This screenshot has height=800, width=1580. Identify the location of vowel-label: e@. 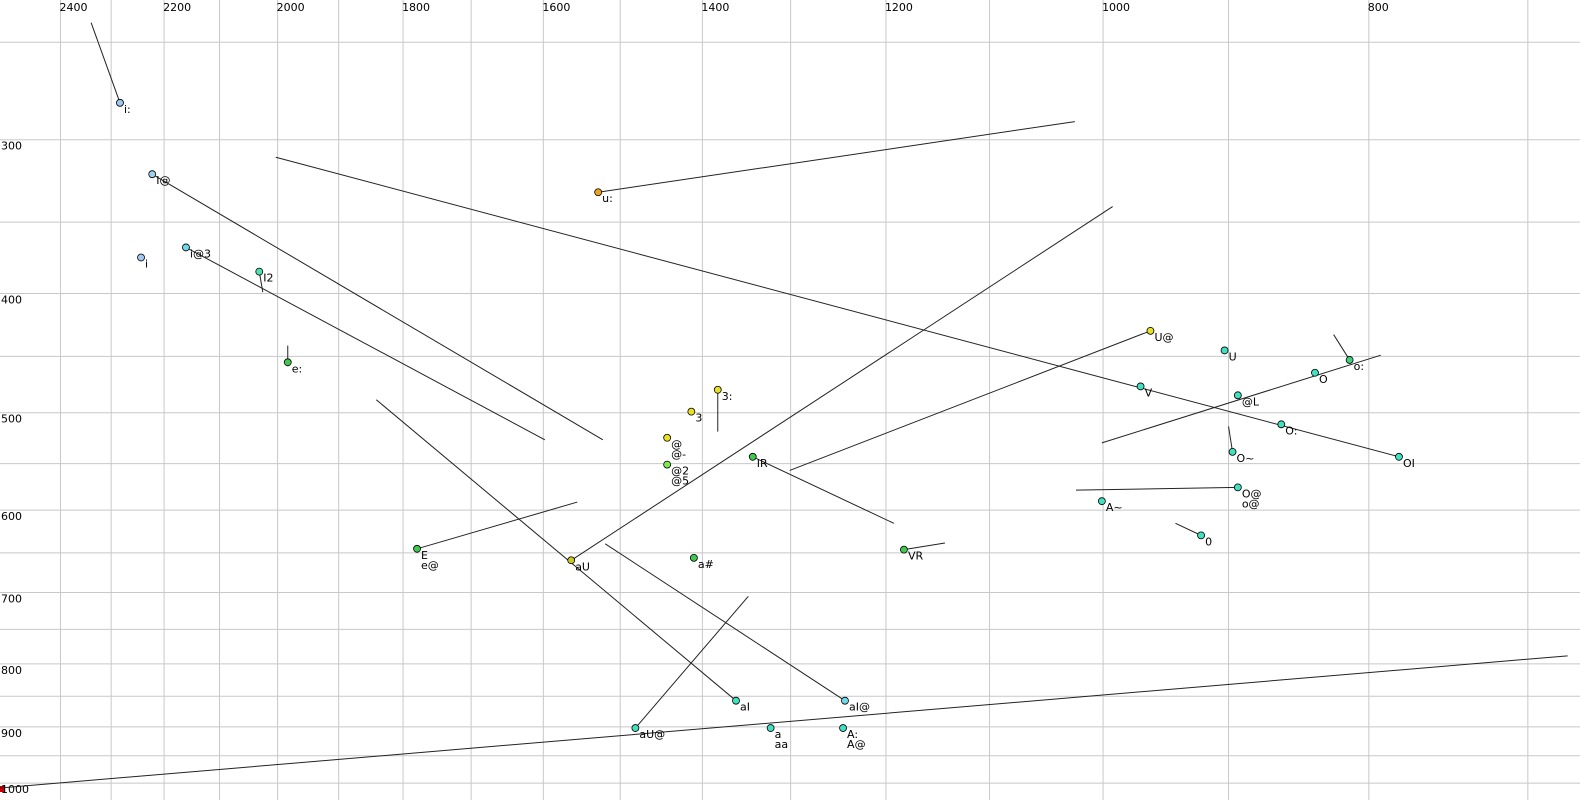
(430, 565).